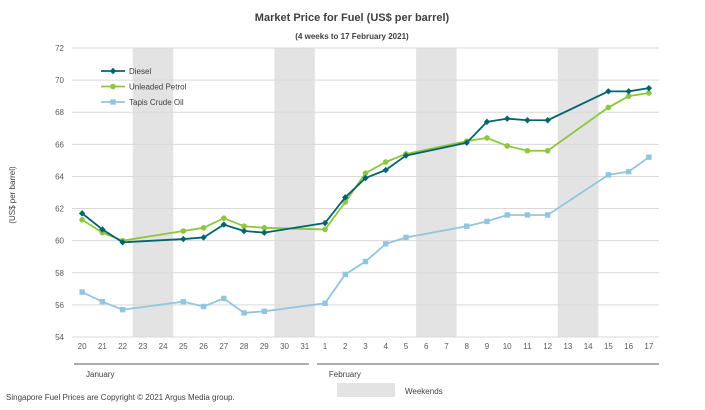  Describe the element at coordinates (366, 390) in the screenshot. I see `weekend-key-swatch` at that location.